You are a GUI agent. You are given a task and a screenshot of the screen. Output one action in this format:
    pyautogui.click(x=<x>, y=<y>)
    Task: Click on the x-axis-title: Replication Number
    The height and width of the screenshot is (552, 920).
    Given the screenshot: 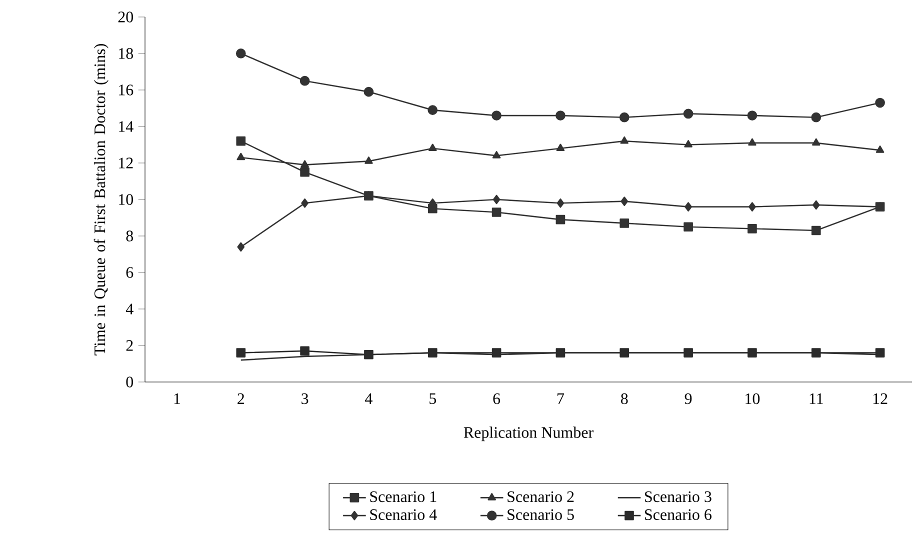 What is the action you would take?
    pyautogui.click(x=529, y=434)
    